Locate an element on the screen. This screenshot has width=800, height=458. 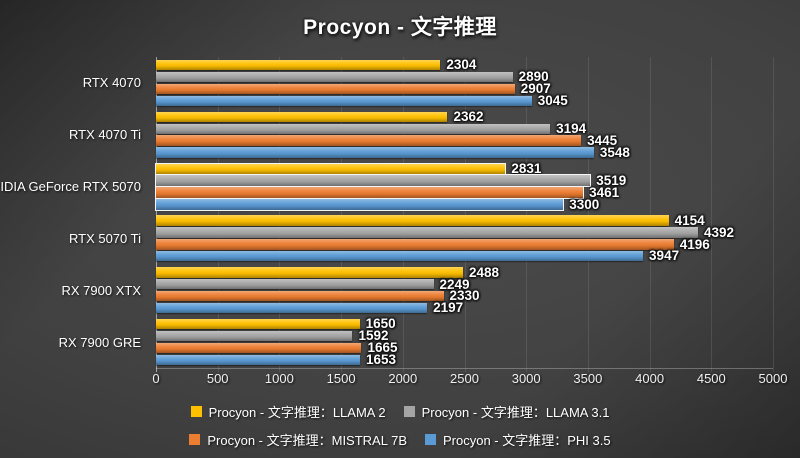
chart-title: Procyon - 文字推理 is located at coordinates (400, 27).